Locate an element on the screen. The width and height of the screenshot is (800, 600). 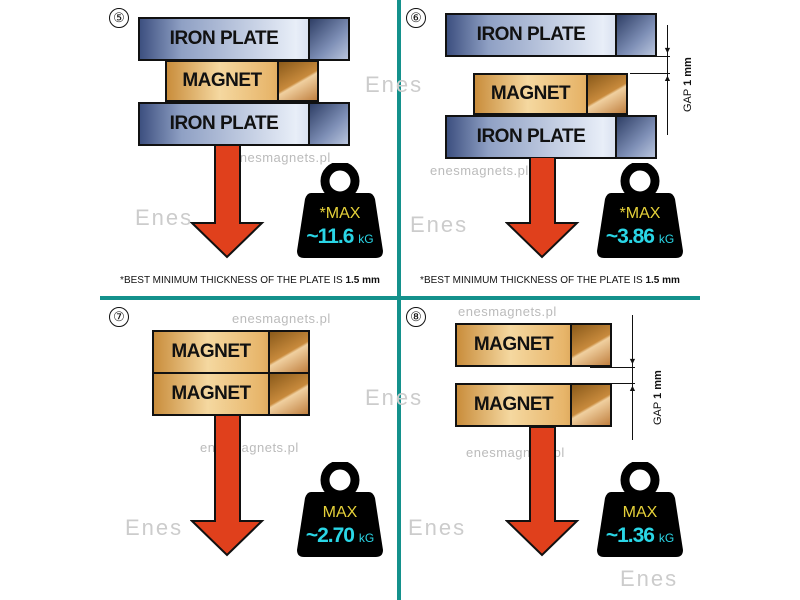
weight-badge: MAX ~2.70 kG is located at coordinates (340, 510).